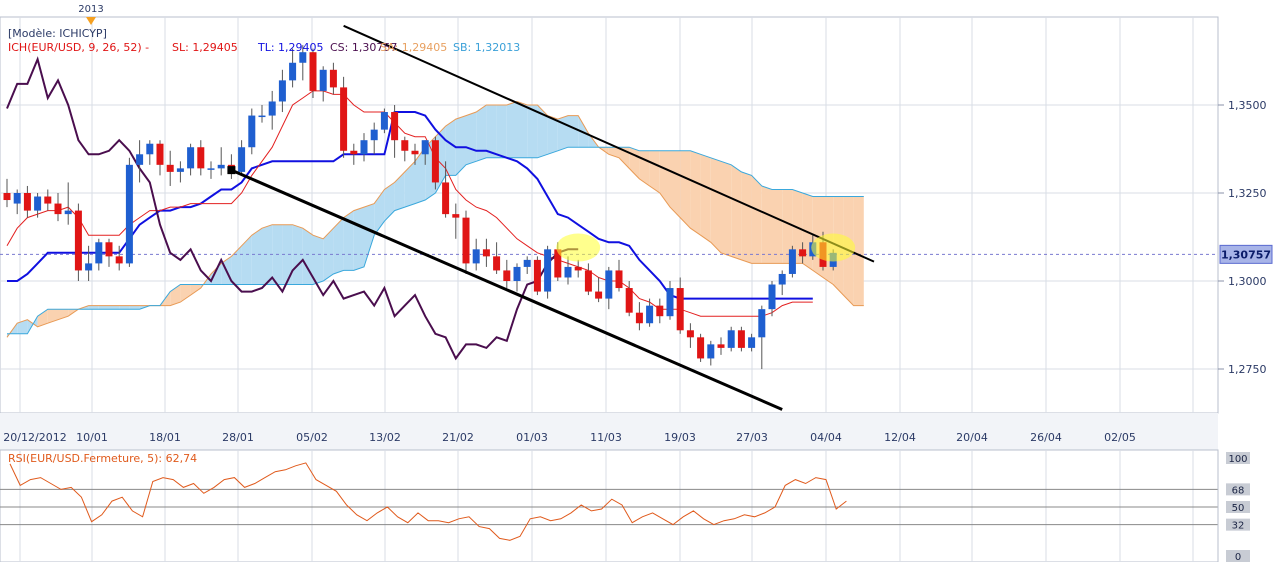  Describe the element at coordinates (165, 437) in the screenshot. I see `date-tick-label: 18/01` at that location.